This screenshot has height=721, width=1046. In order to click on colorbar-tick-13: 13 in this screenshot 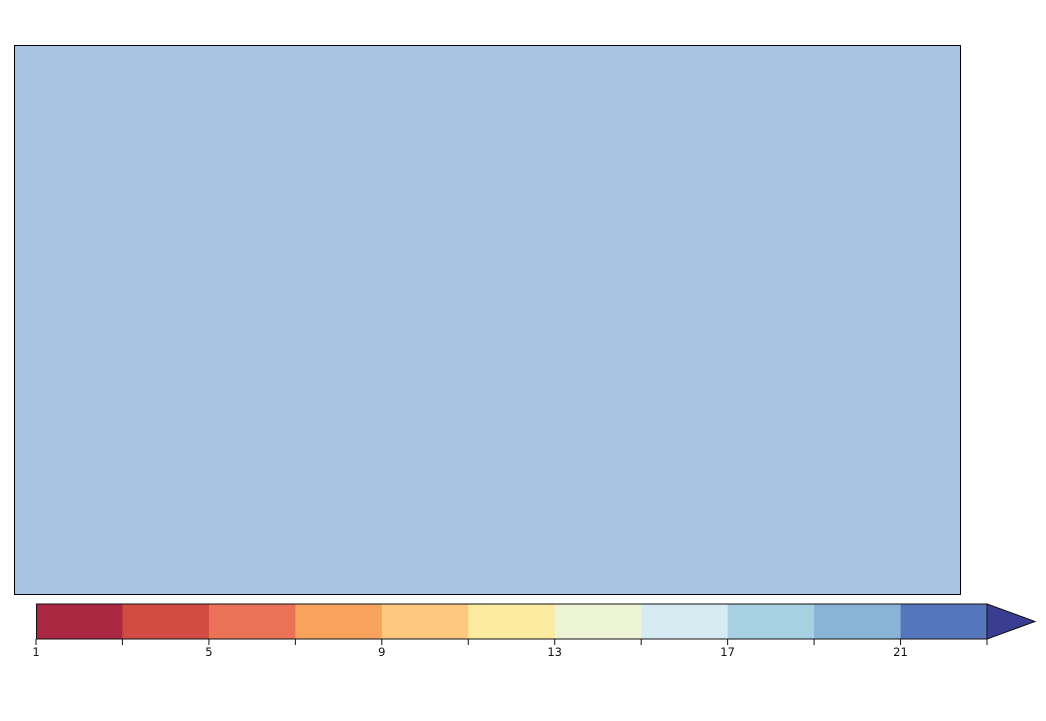, I will do `click(555, 652)`.